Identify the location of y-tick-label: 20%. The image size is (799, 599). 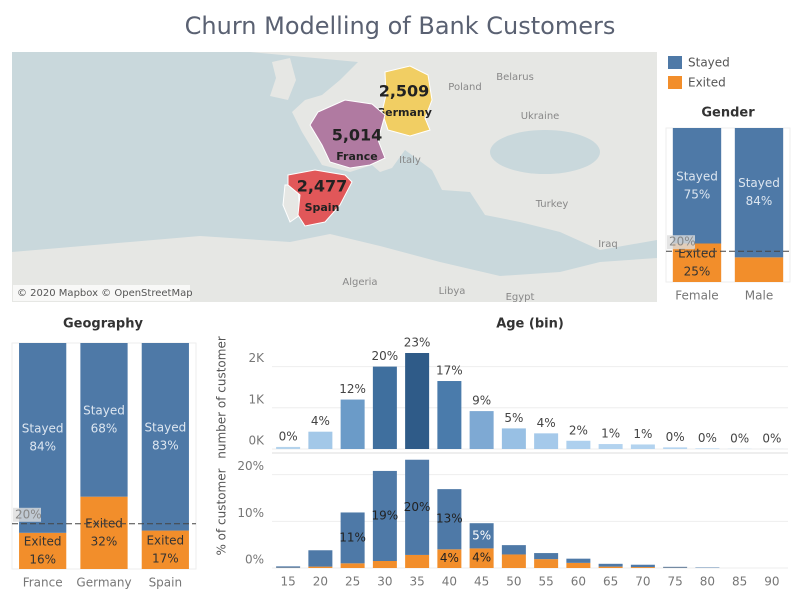
(250, 466).